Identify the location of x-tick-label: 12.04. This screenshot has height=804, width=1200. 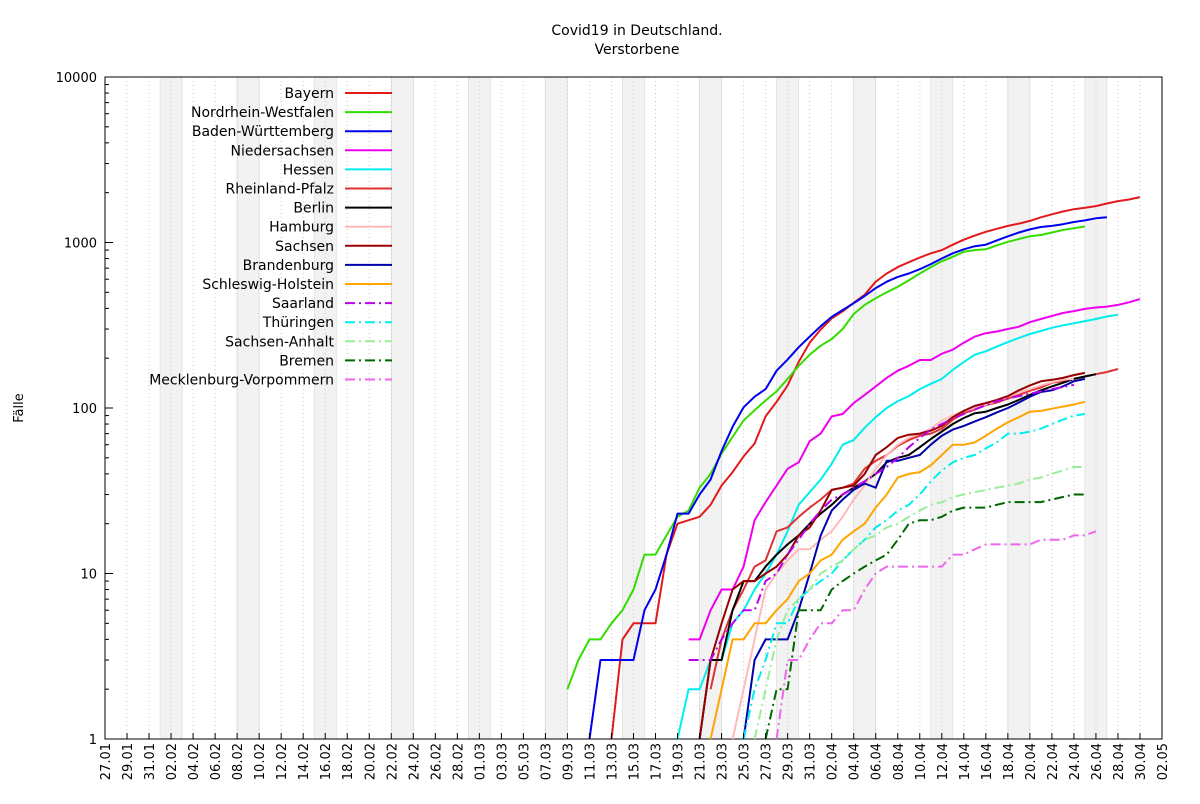
(943, 761).